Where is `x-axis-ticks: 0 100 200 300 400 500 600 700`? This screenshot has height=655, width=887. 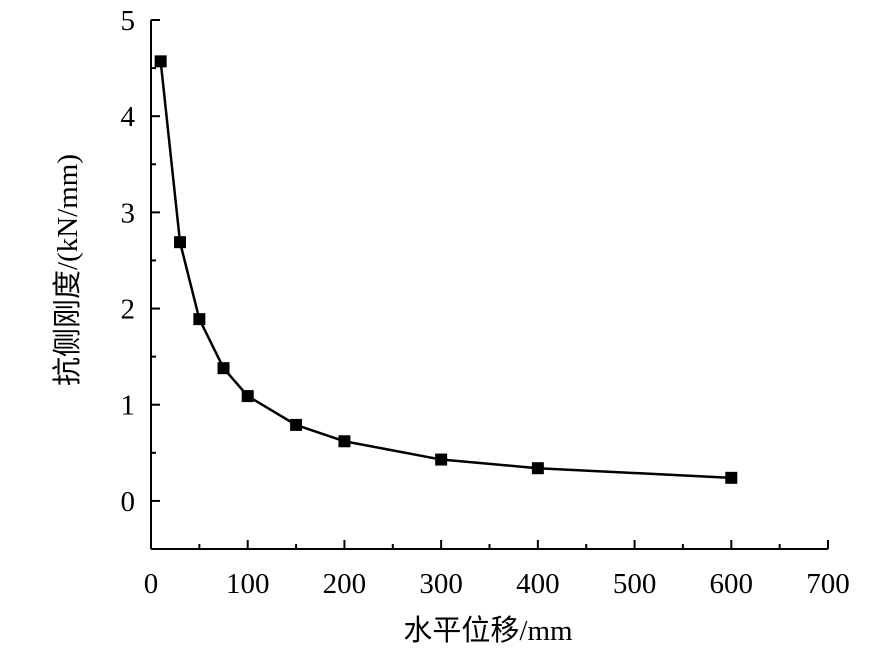
x-axis-ticks: 0 100 200 300 400 500 600 700 is located at coordinates (497, 570).